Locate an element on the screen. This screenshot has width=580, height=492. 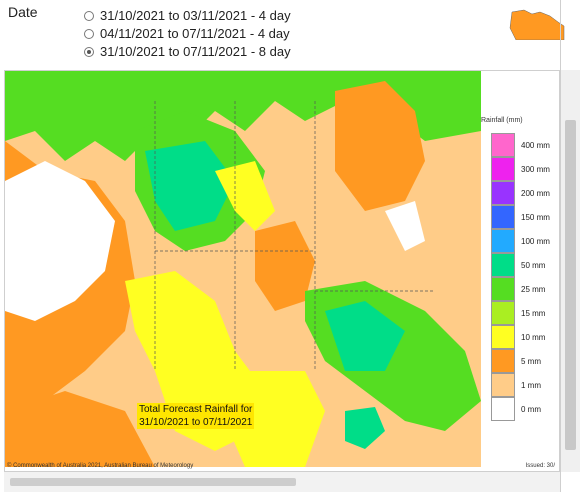
horizontal-scrollbar is located at coordinates (282, 482).